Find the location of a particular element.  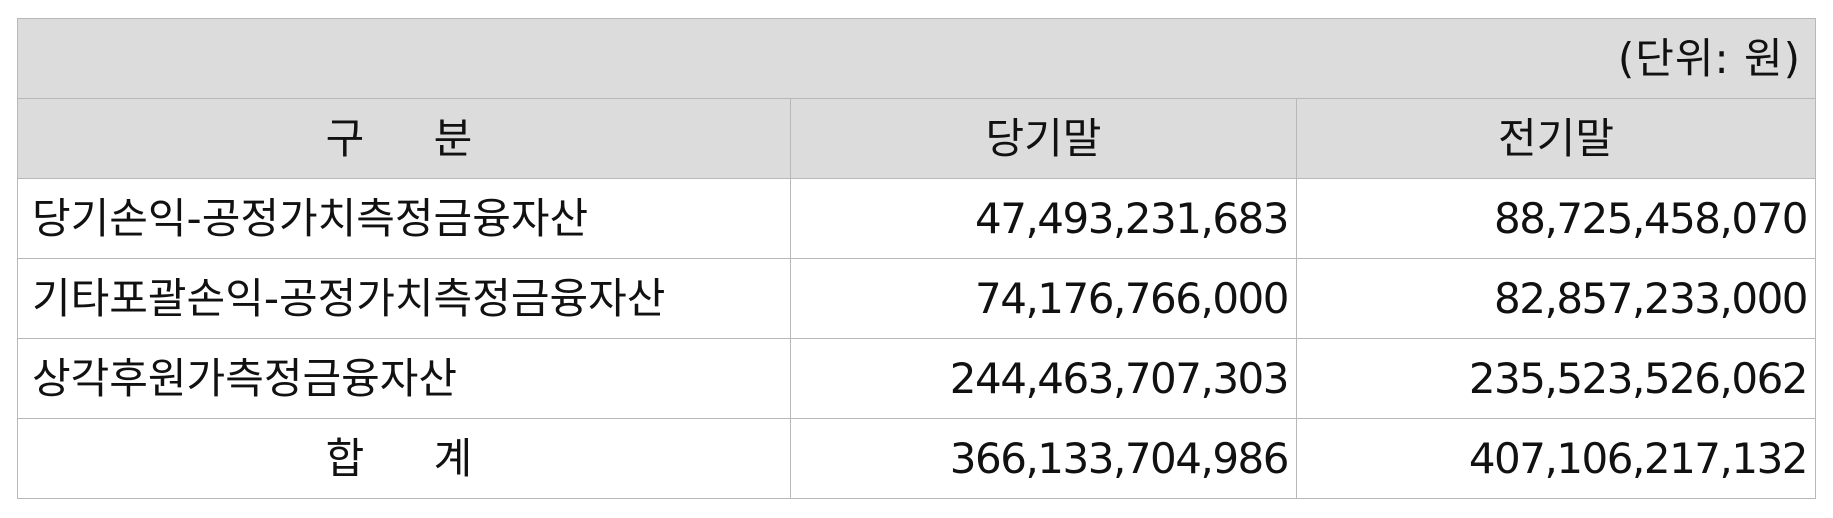

header-current-period: 당기말 is located at coordinates (1043, 138).